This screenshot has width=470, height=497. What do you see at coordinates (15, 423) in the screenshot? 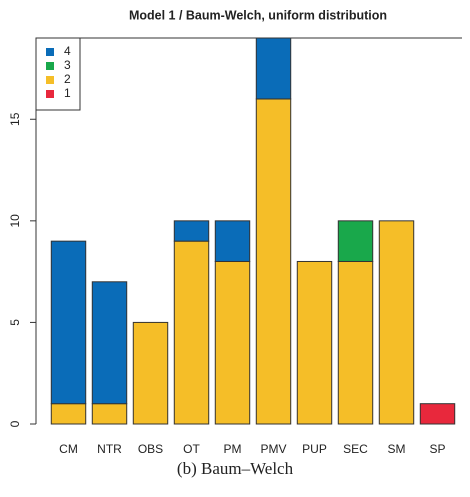
I see `y-tick-label: 0` at bounding box center [15, 423].